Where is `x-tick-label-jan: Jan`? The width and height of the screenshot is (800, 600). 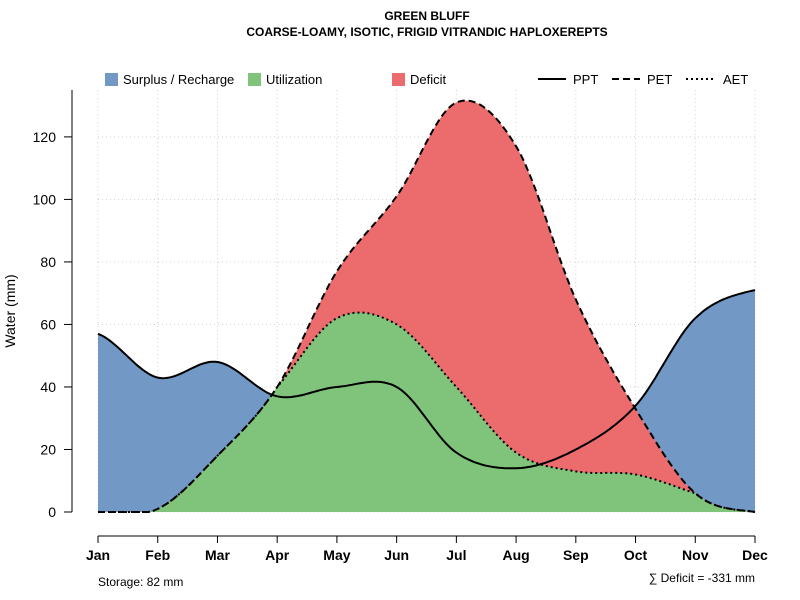
x-tick-label-jan: Jan is located at coordinates (98, 555).